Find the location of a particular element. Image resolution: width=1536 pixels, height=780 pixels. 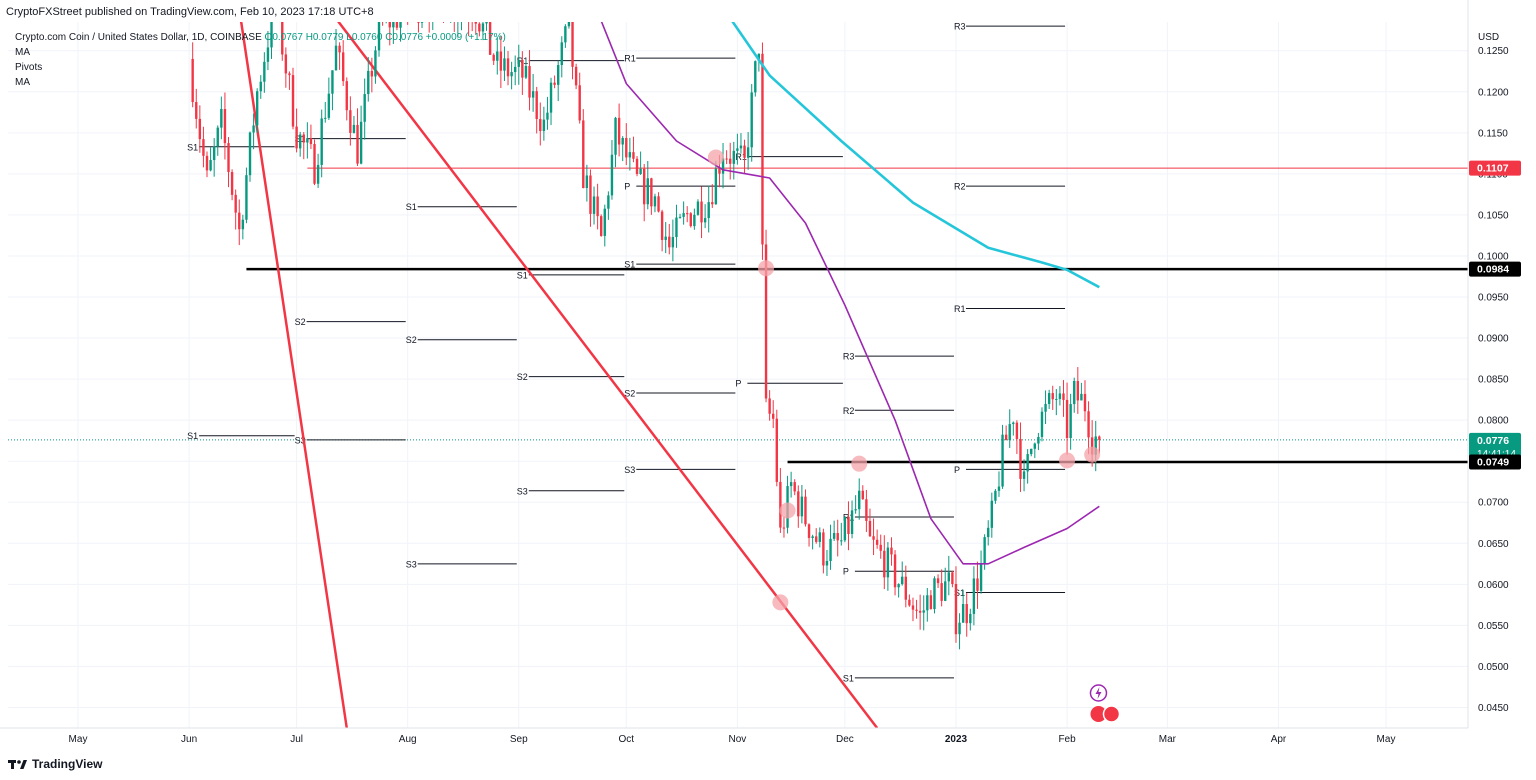

study-ma-1: MA is located at coordinates (22, 52).